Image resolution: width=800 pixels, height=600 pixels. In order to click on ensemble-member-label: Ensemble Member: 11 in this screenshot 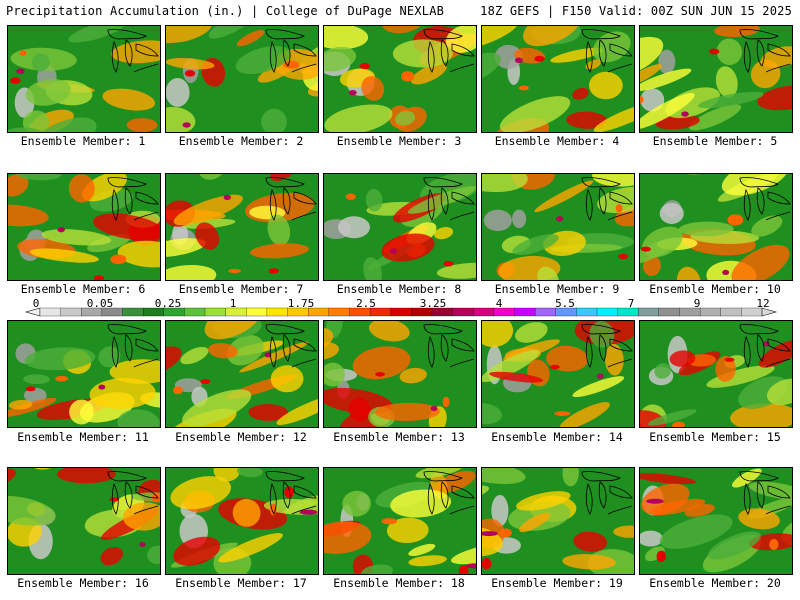, I will do `click(83, 437)`.